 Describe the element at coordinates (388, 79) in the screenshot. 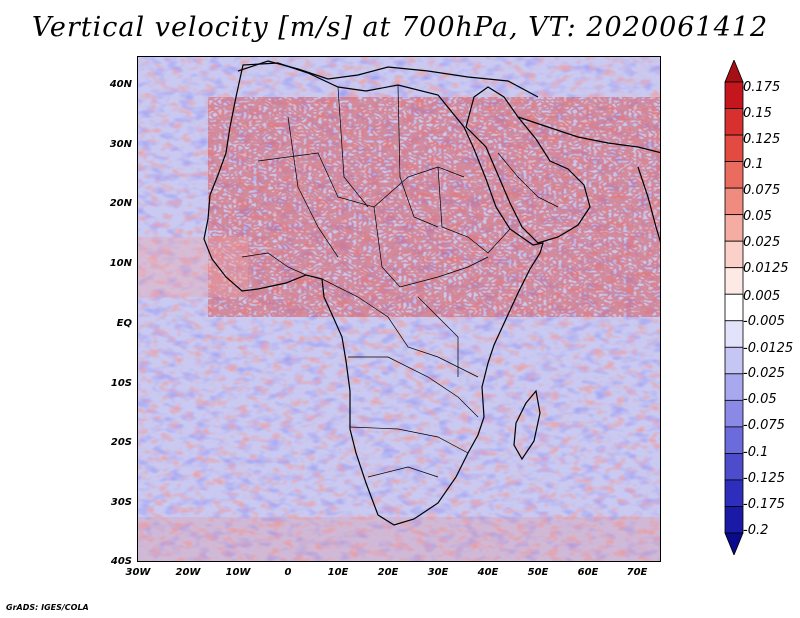

I see `europe-coastline` at that location.